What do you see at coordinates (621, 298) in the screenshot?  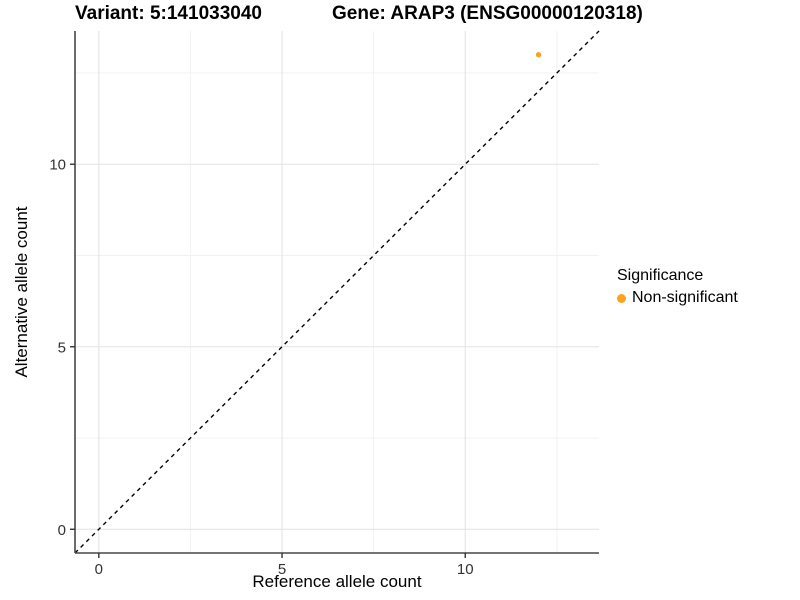 I see `legend-point-icon` at bounding box center [621, 298].